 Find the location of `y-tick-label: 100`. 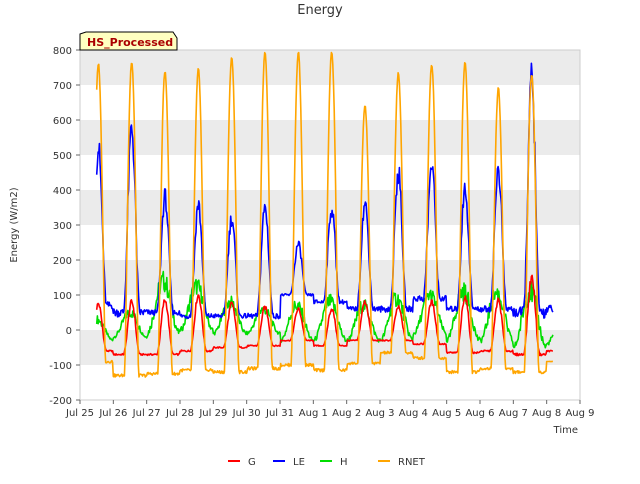

y-tick-label: 100 is located at coordinates (62, 296).